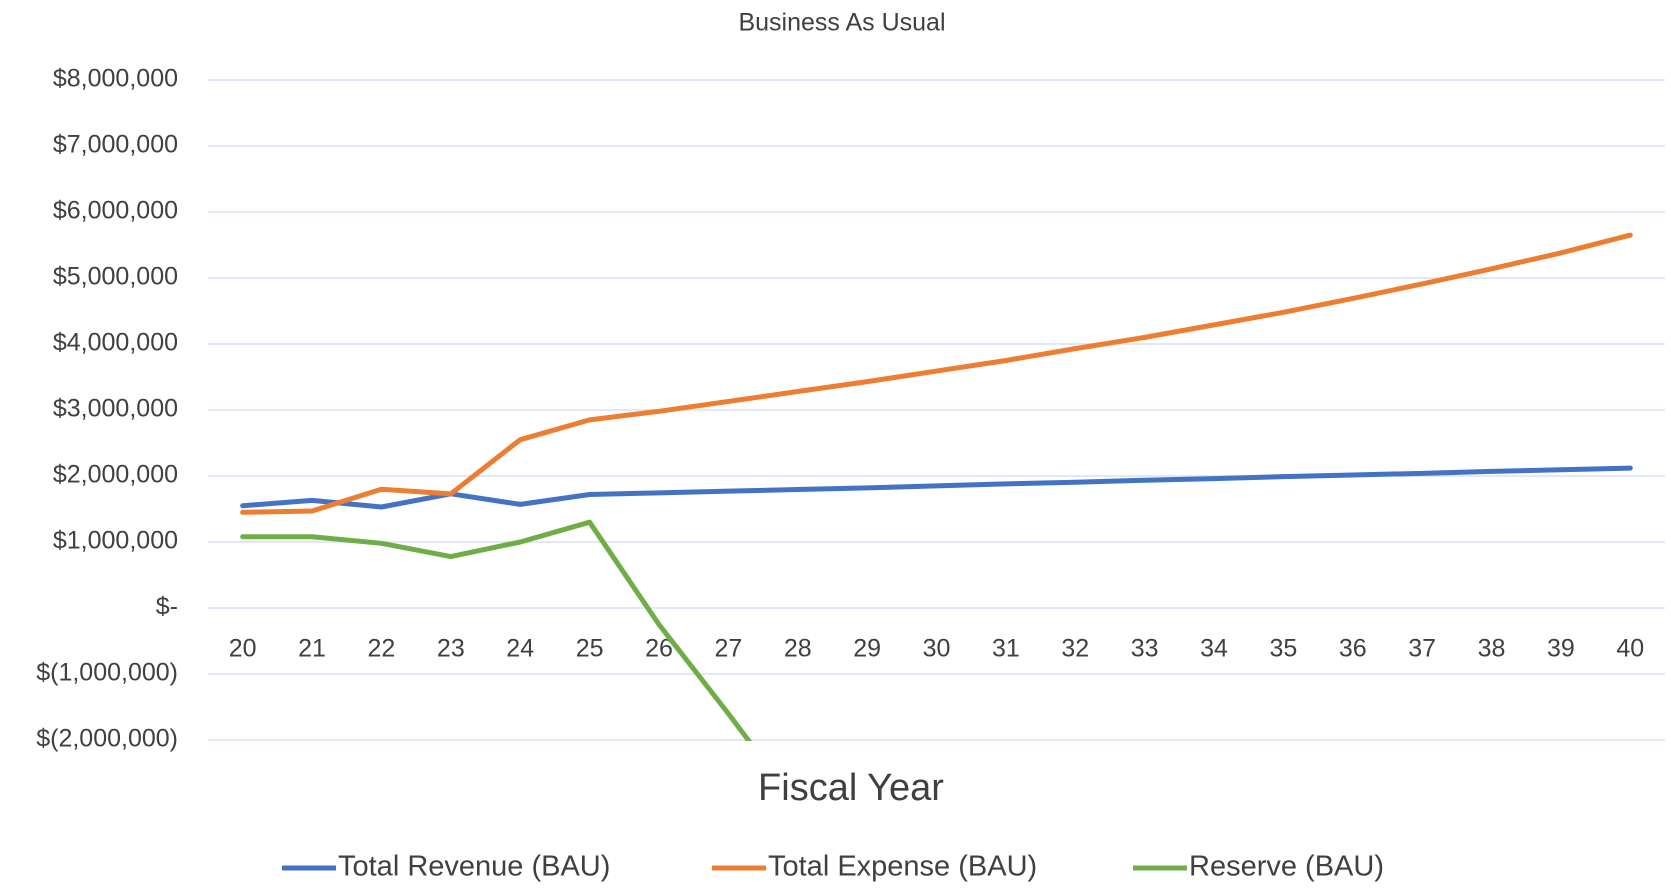 The image size is (1671, 888). Describe the element at coordinates (312, 649) in the screenshot. I see `x-tick-label: 21` at that location.